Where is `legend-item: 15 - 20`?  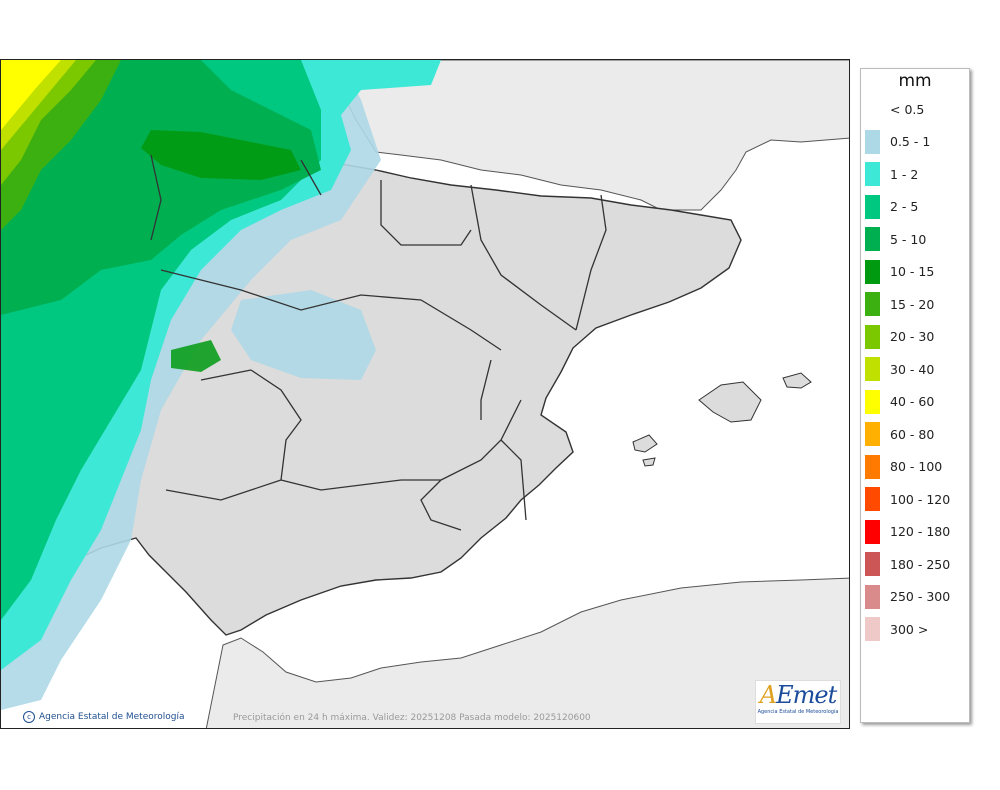
legend-item: 15 - 20 is located at coordinates (917, 304).